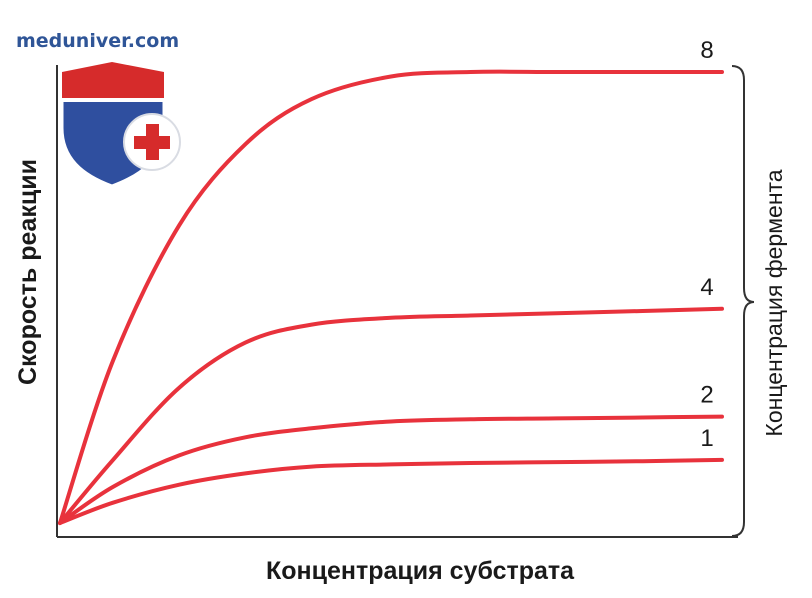  I want to click on series-label-4: 4, so click(706, 287).